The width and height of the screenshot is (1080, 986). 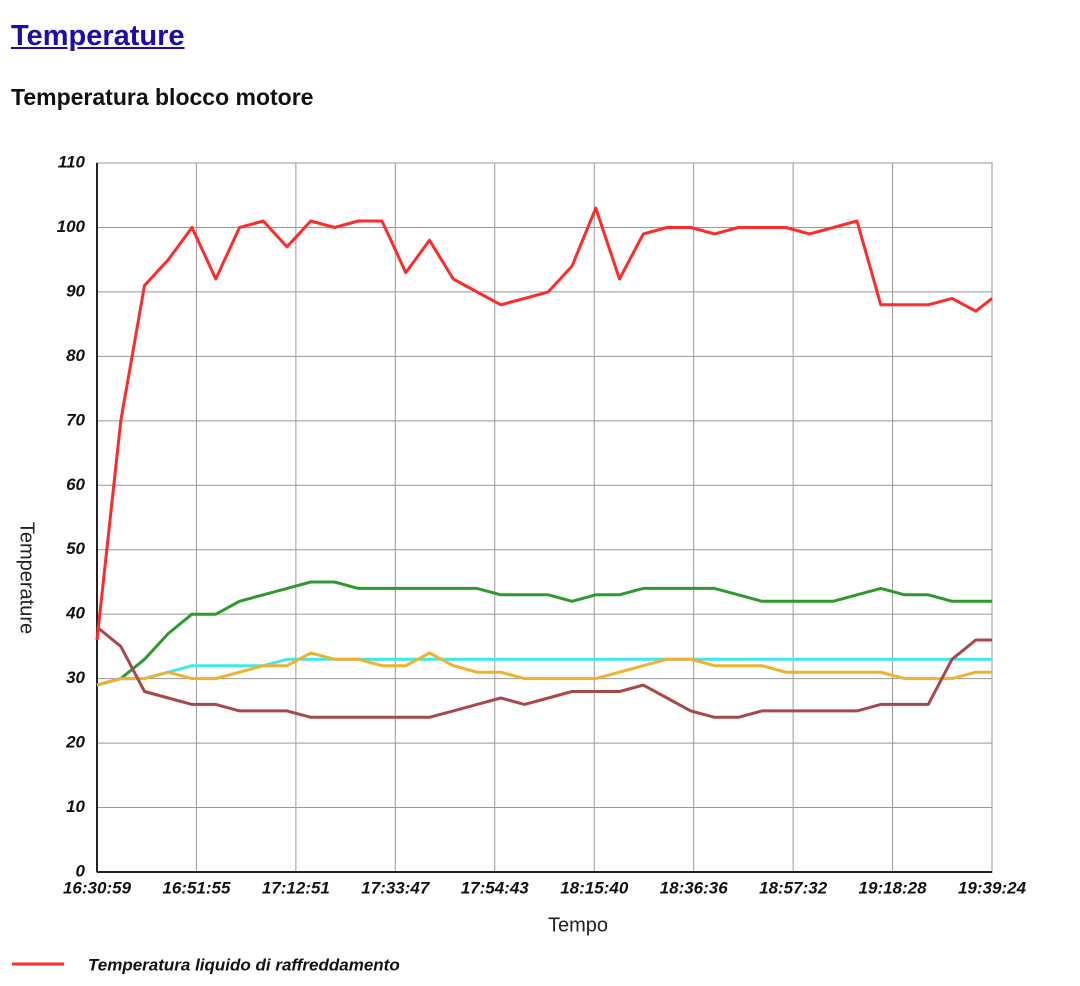 I want to click on y-tick-label: 20, so click(x=75, y=742).